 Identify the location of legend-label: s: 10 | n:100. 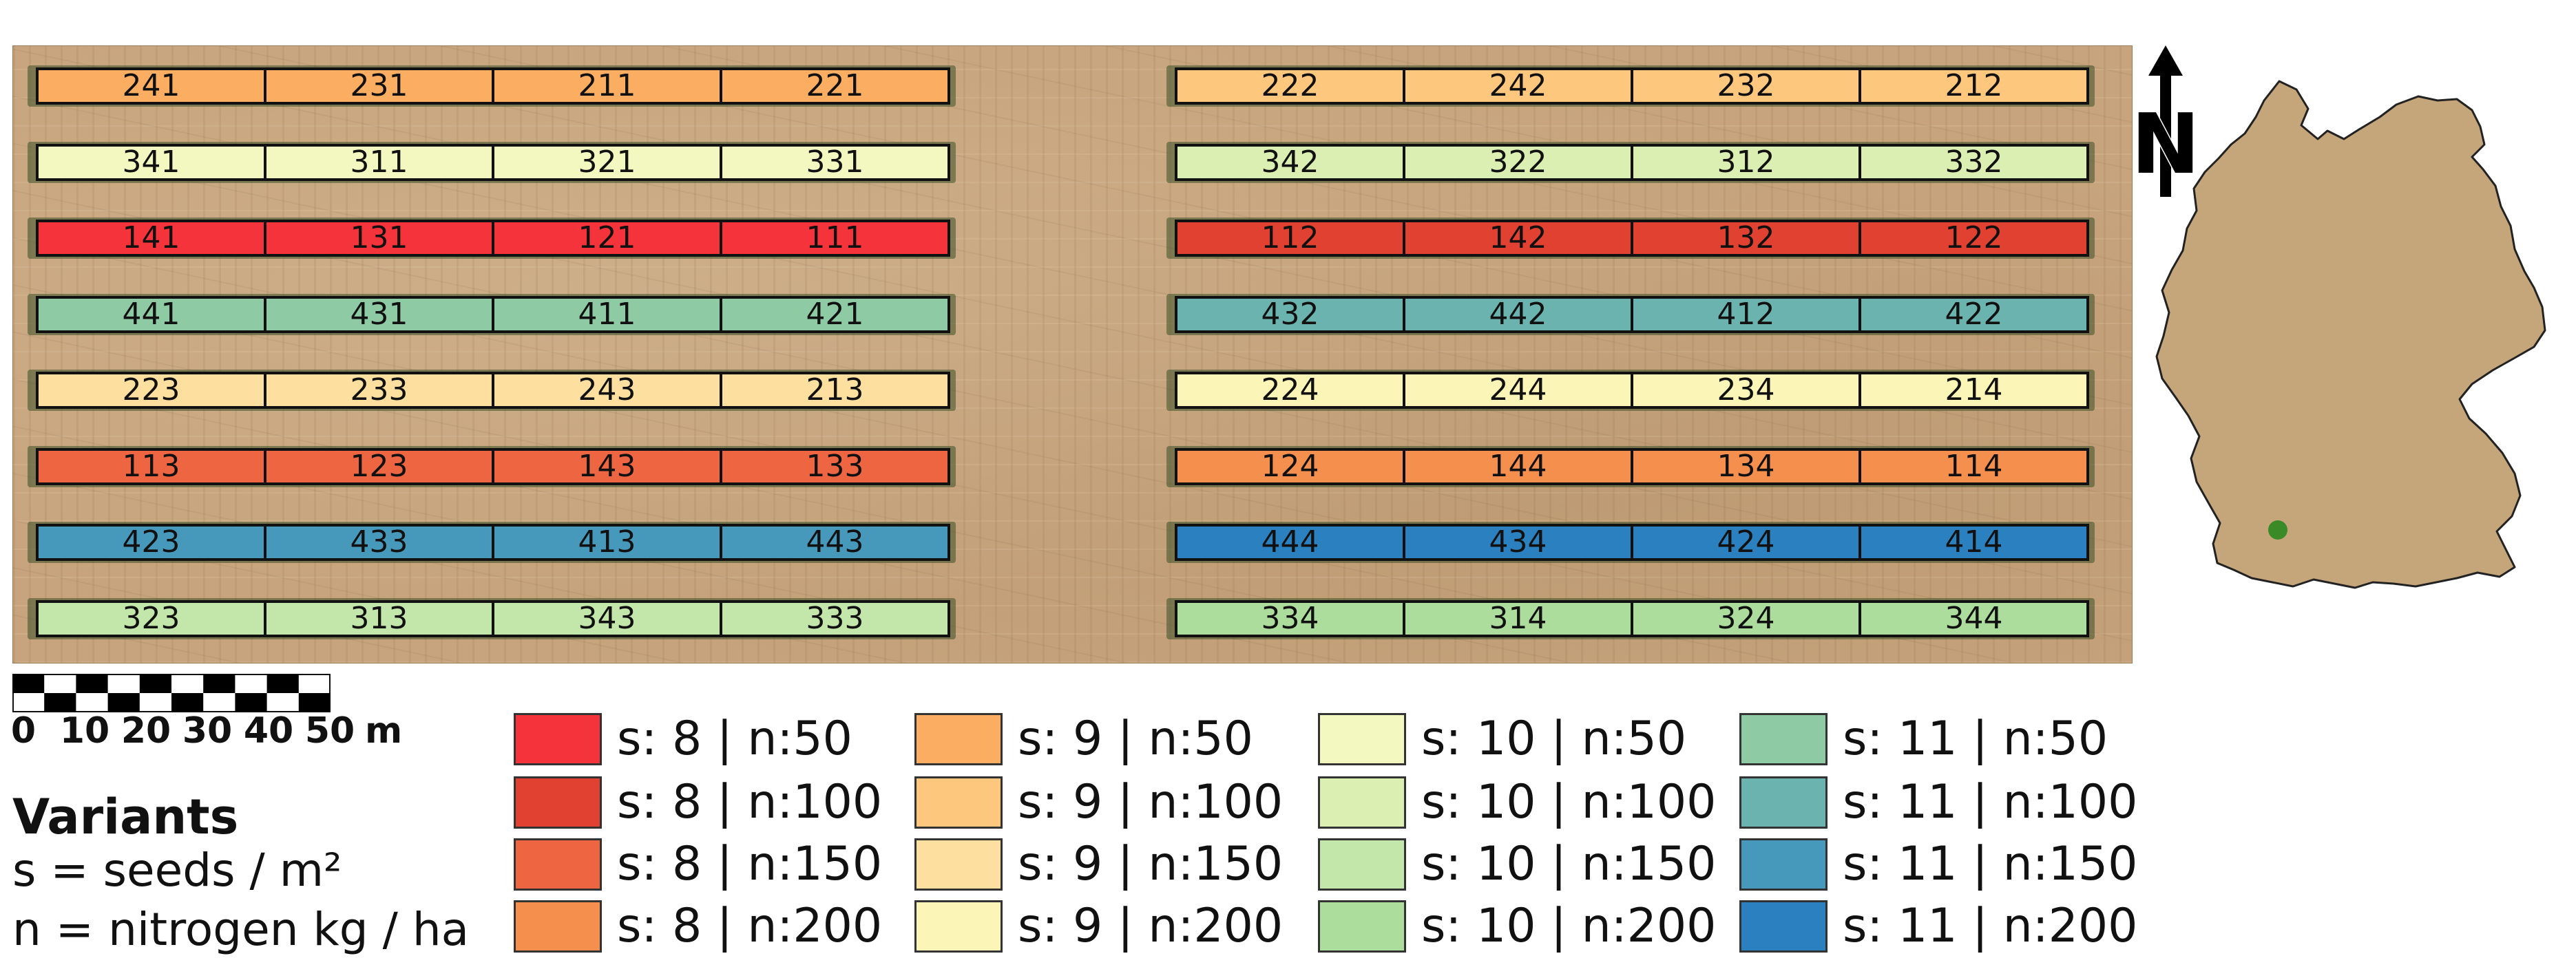
(1569, 802).